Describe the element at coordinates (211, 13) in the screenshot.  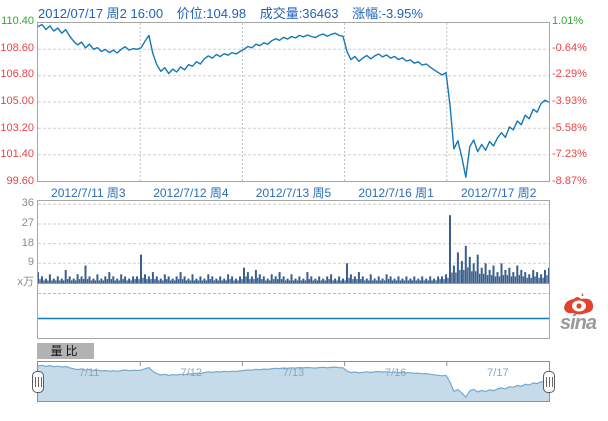
I see `quote-price: 价位:104.98` at that location.